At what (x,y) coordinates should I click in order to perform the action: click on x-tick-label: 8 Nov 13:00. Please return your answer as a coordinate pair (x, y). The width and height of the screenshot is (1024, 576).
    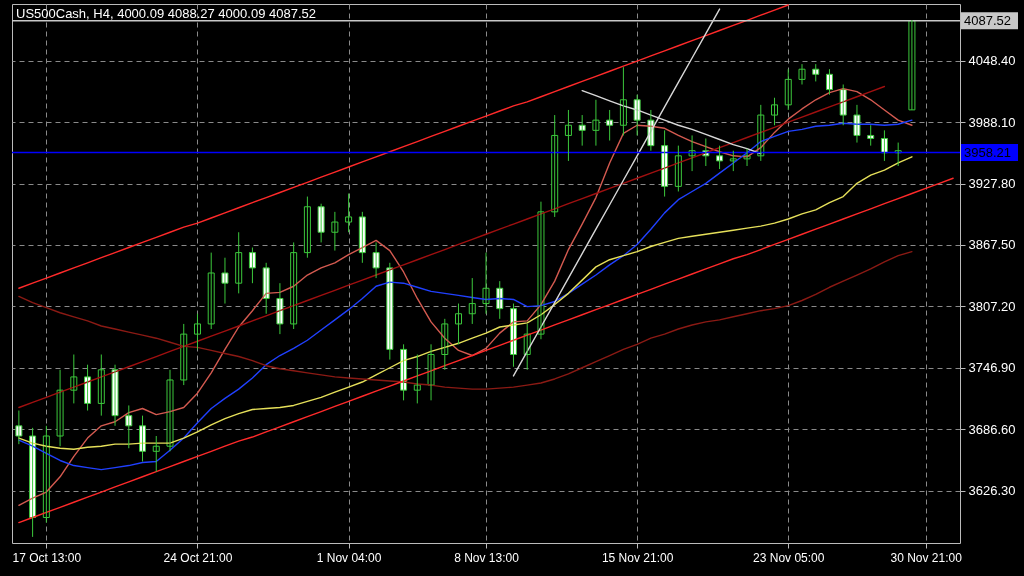
    Looking at the image, I should click on (487, 557).